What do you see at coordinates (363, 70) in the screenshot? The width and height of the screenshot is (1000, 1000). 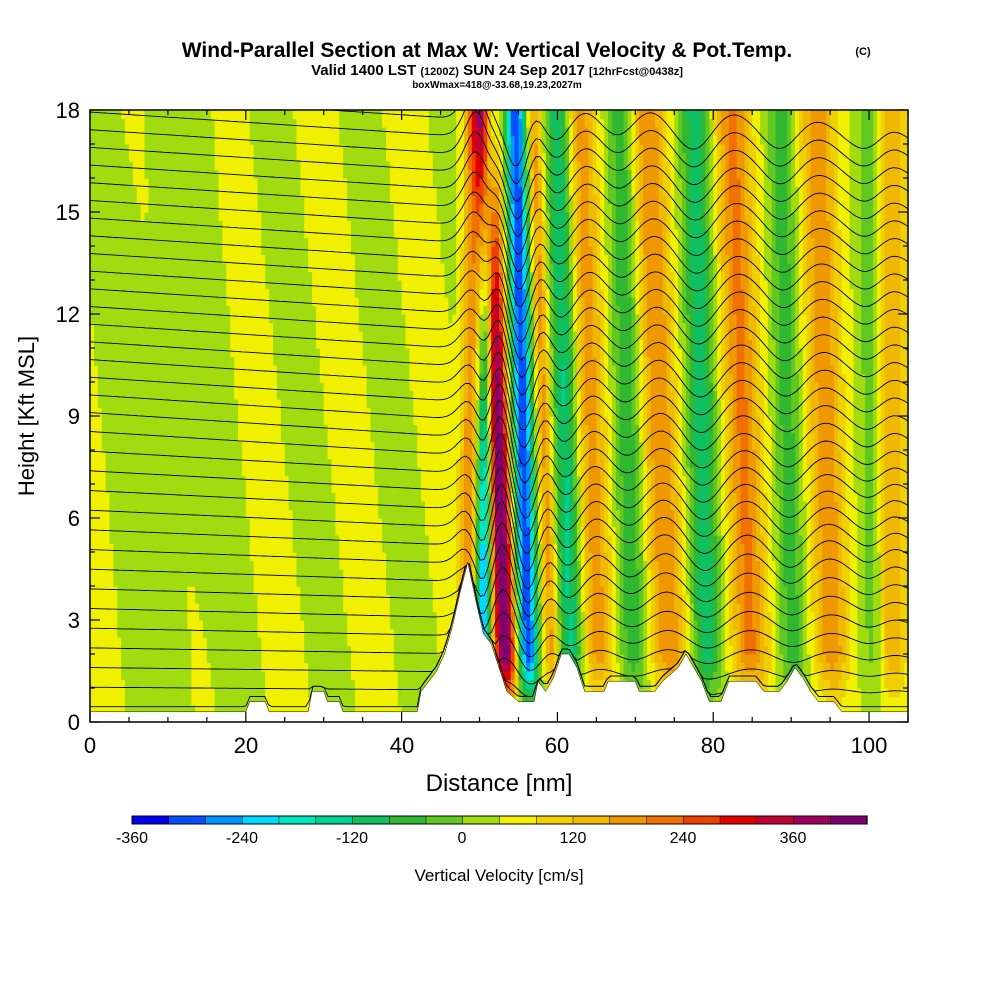 I see `subtitle-valid: Valid 1400 LST` at bounding box center [363, 70].